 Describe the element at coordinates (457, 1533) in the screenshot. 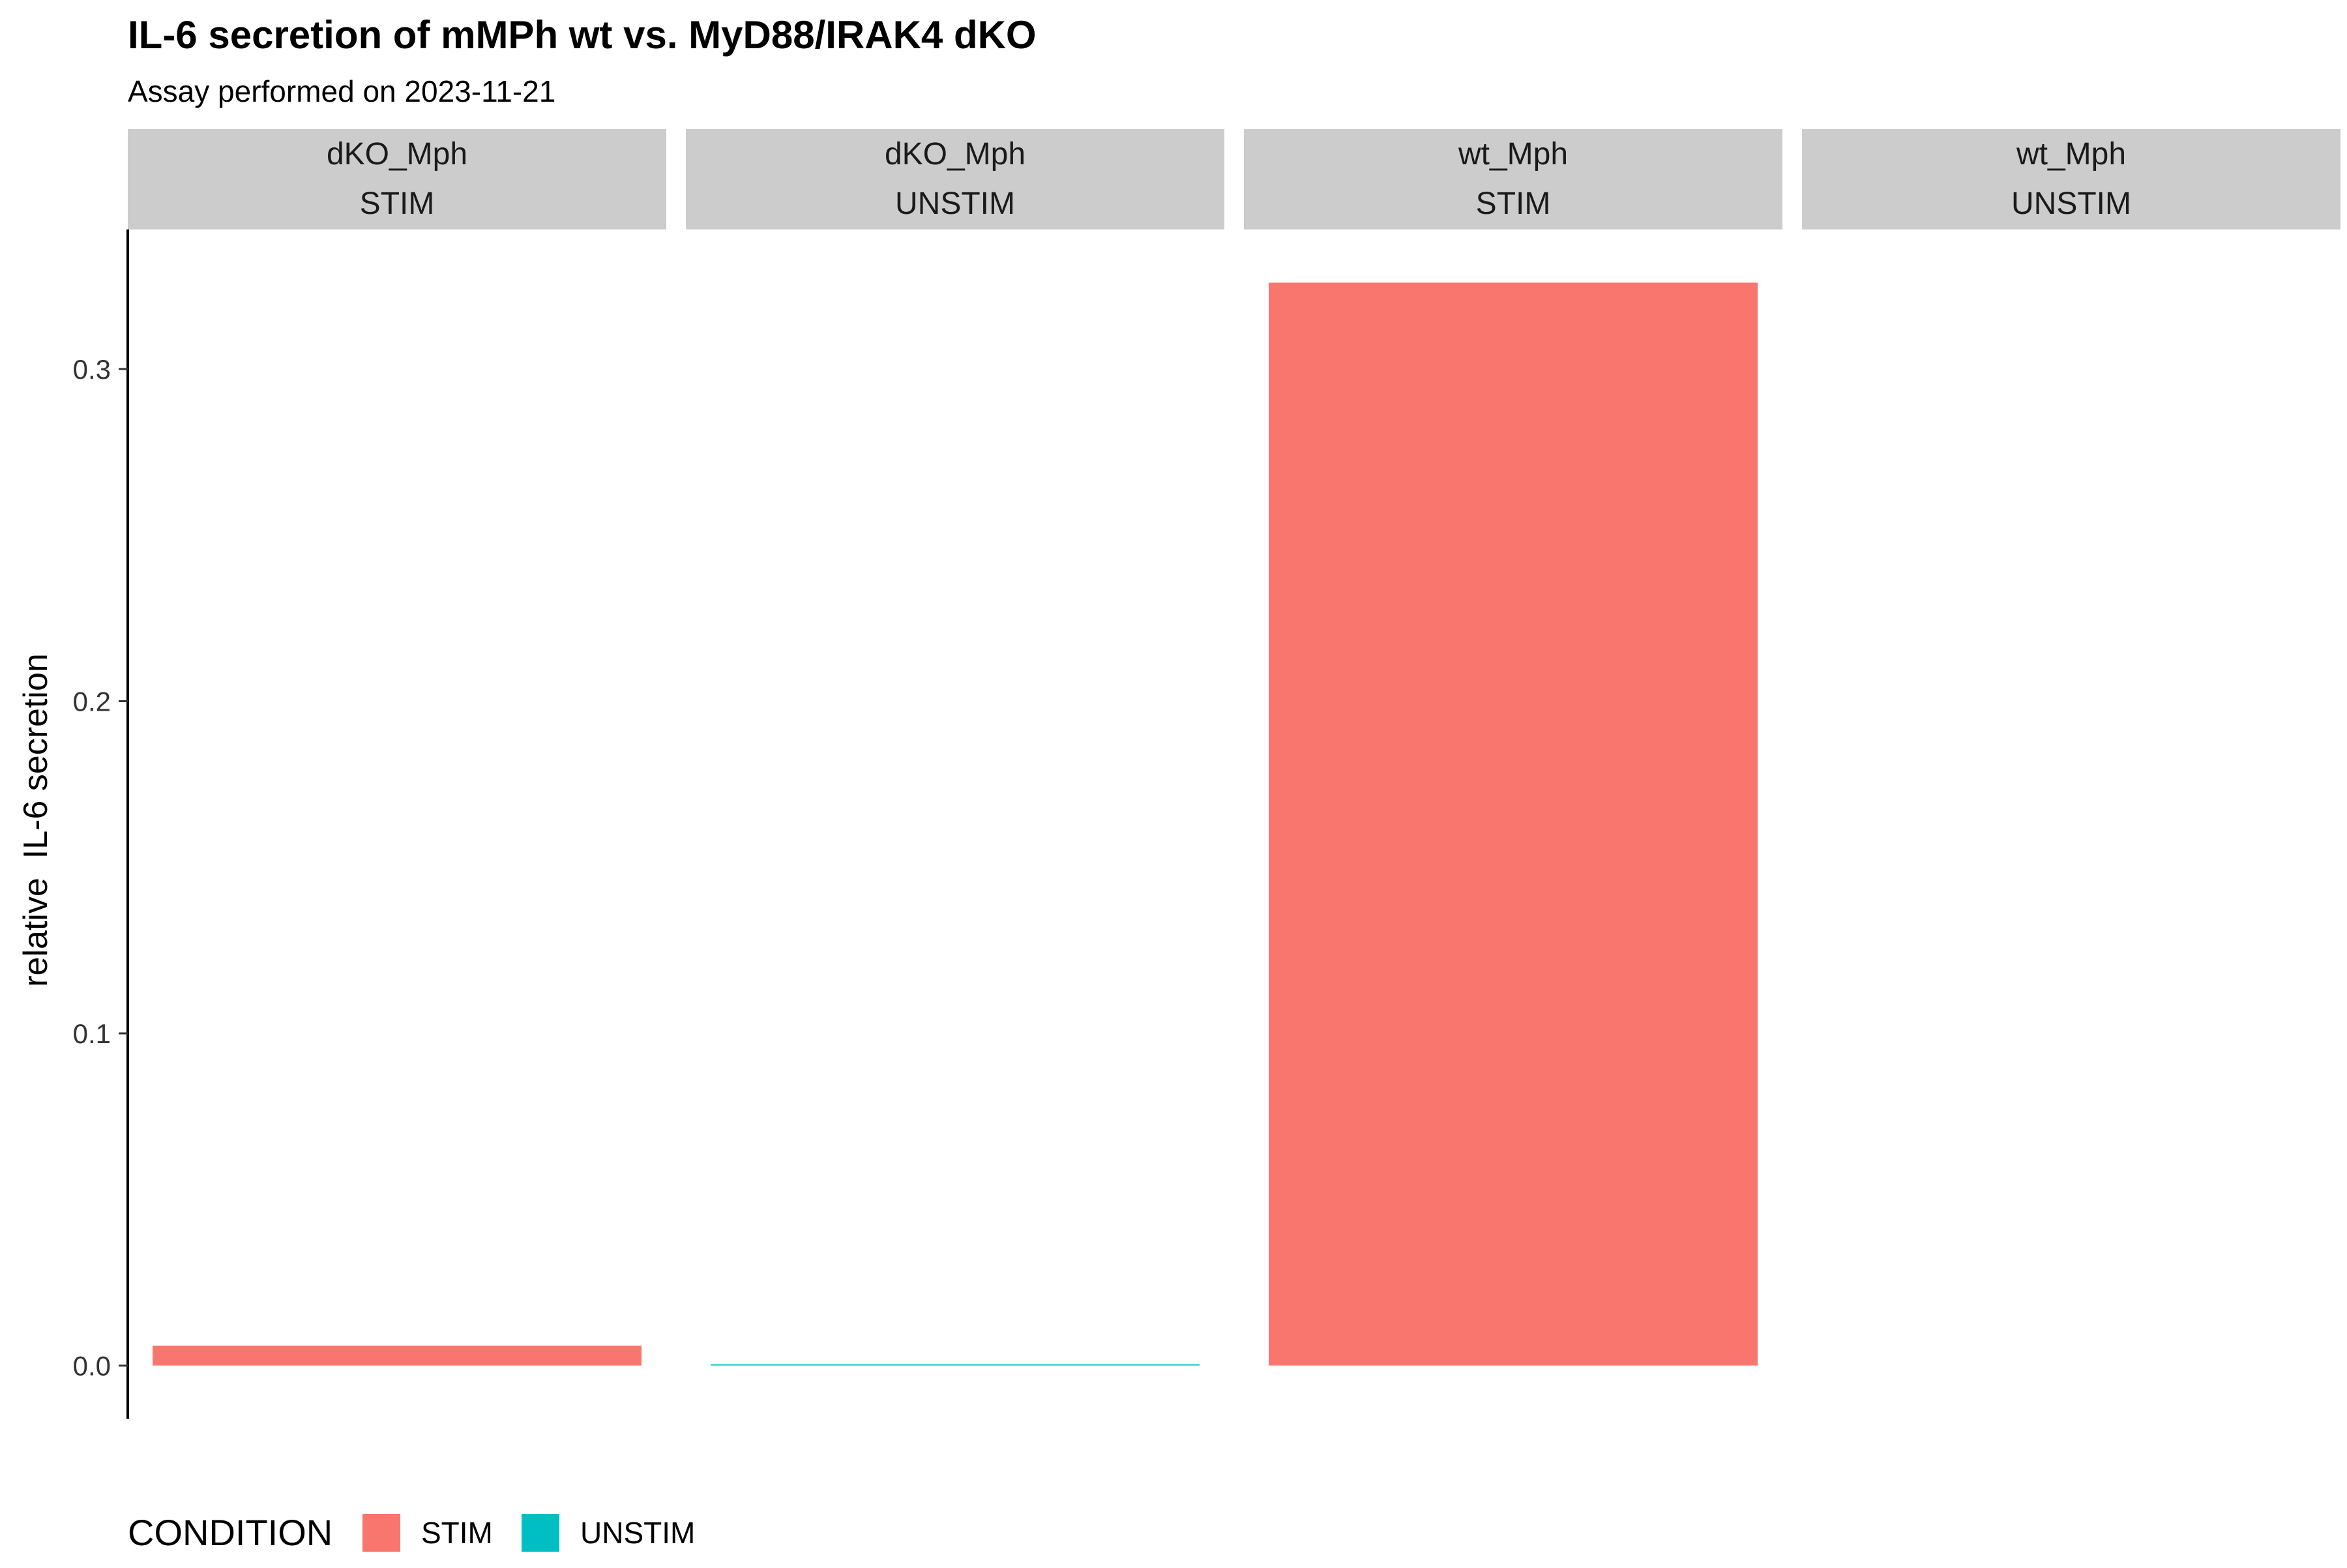

I see `legend-label-stim: STIM` at that location.